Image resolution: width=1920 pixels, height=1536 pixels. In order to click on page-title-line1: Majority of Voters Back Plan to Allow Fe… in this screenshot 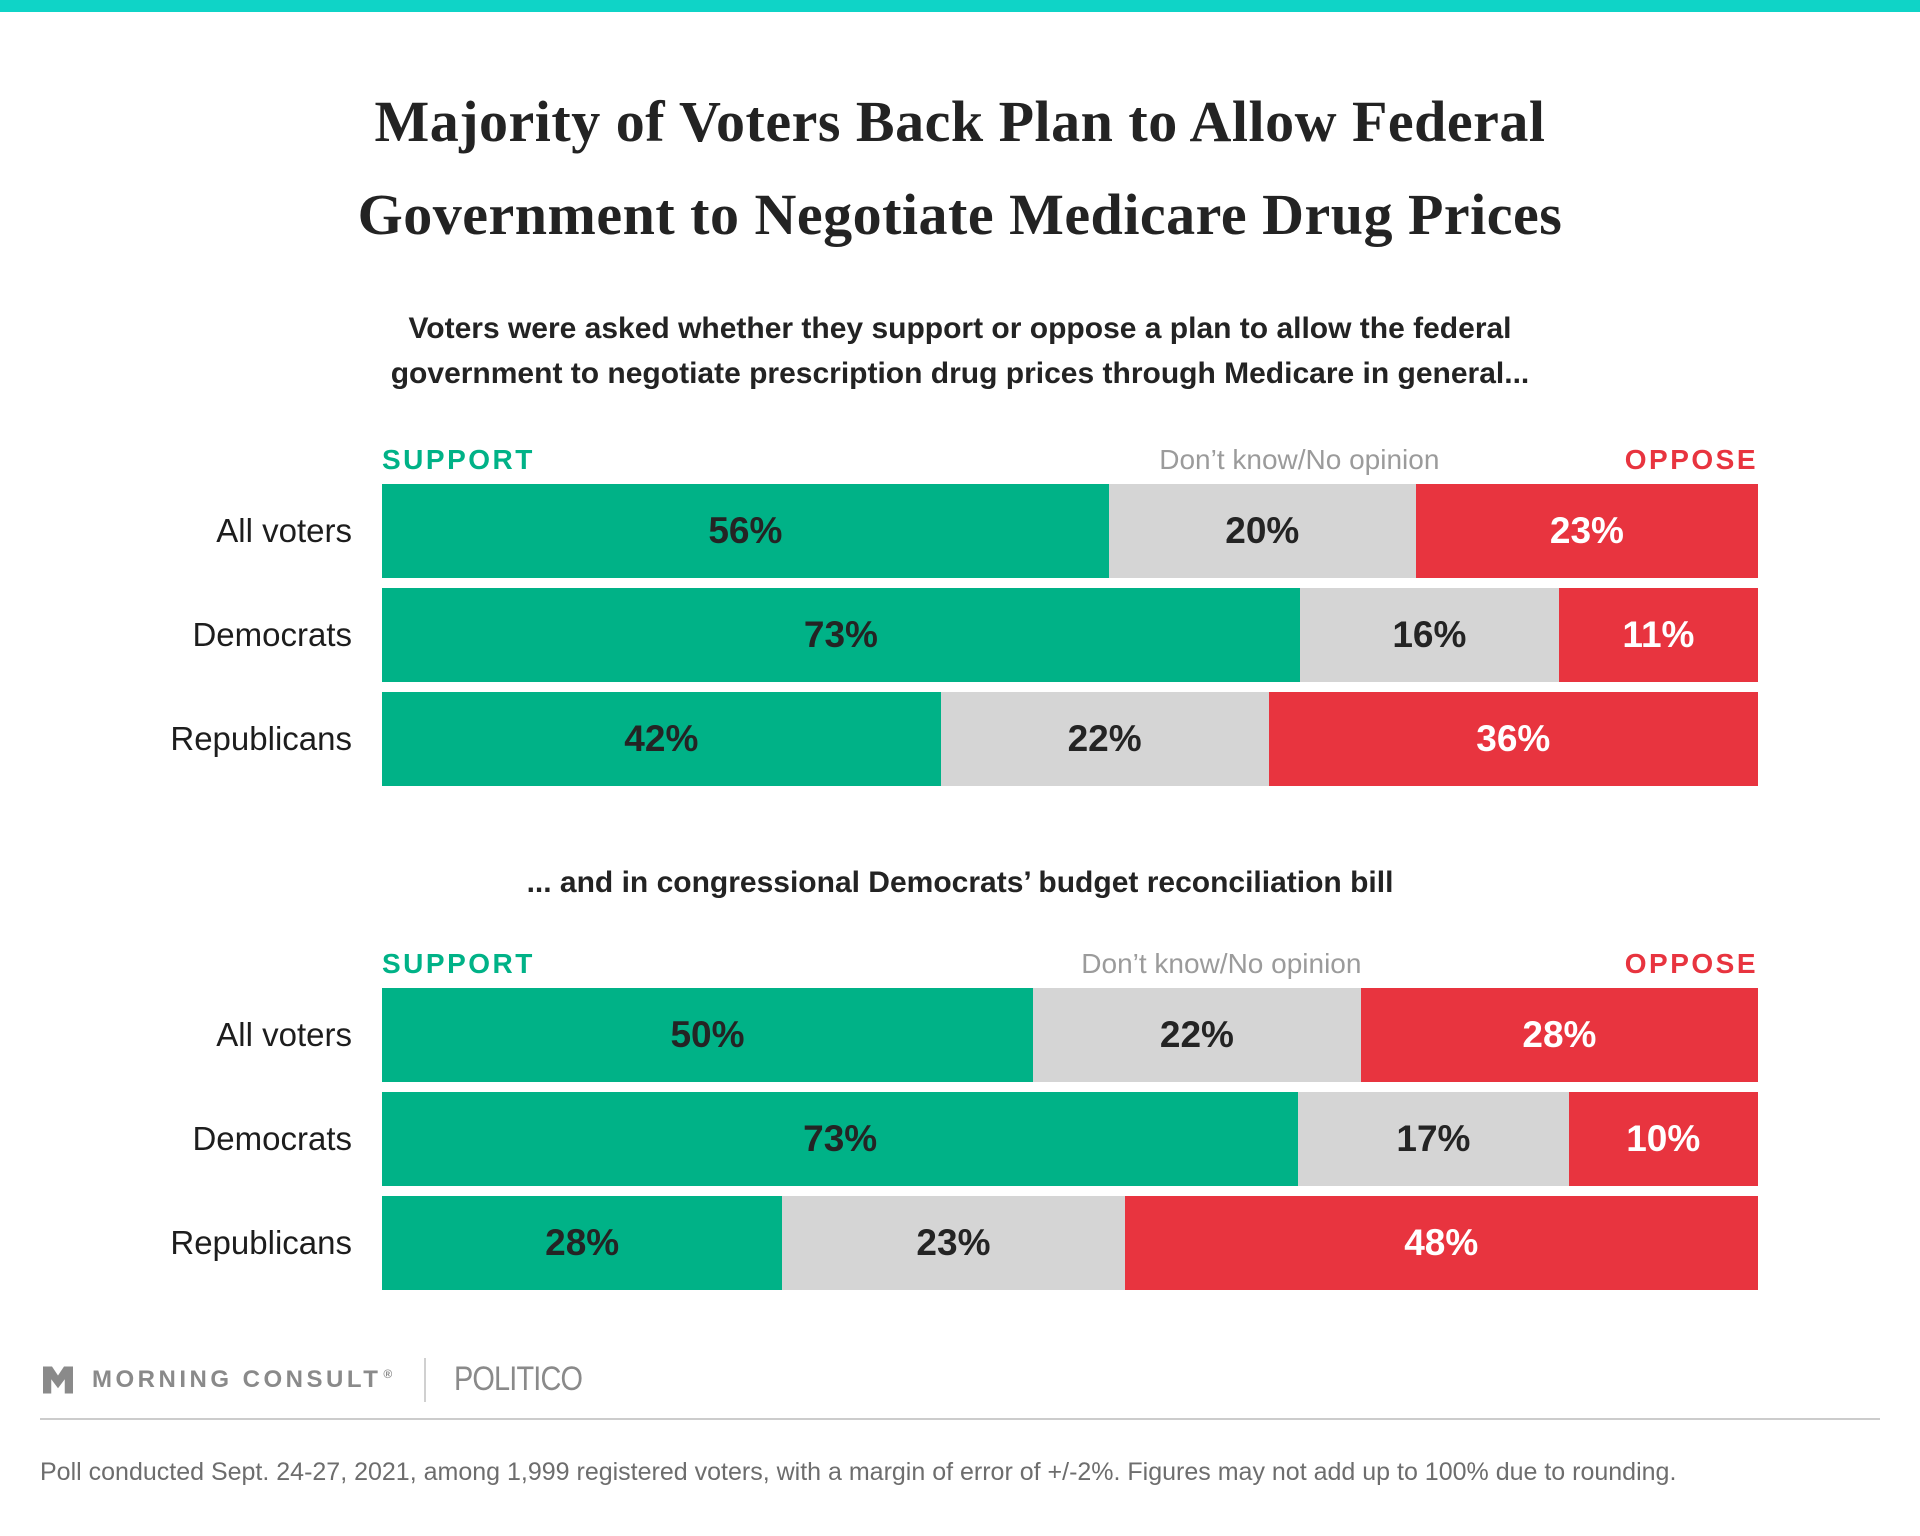, I will do `click(960, 121)`.